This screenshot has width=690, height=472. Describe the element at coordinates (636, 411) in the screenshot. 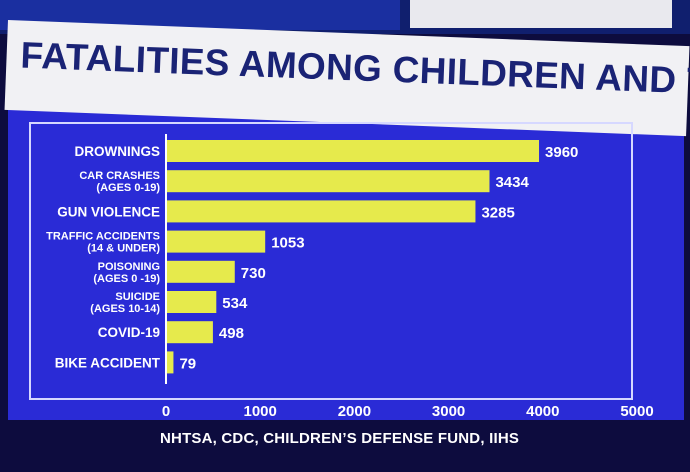

I see `x-tick-label: 5000` at that location.